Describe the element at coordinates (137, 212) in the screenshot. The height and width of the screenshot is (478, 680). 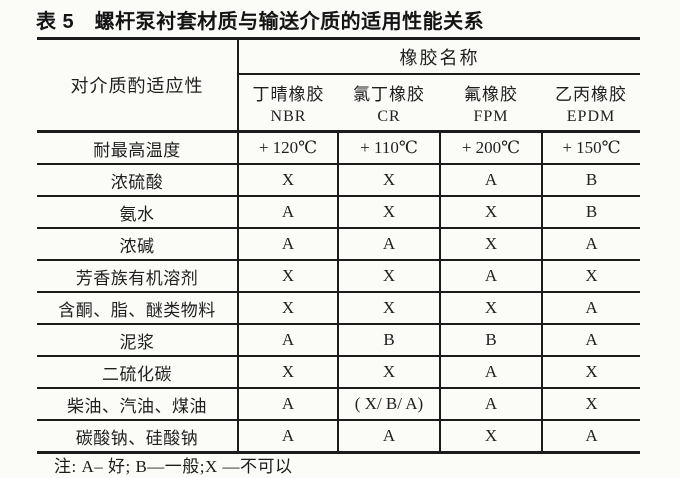
I see `row-label: 氨水` at that location.